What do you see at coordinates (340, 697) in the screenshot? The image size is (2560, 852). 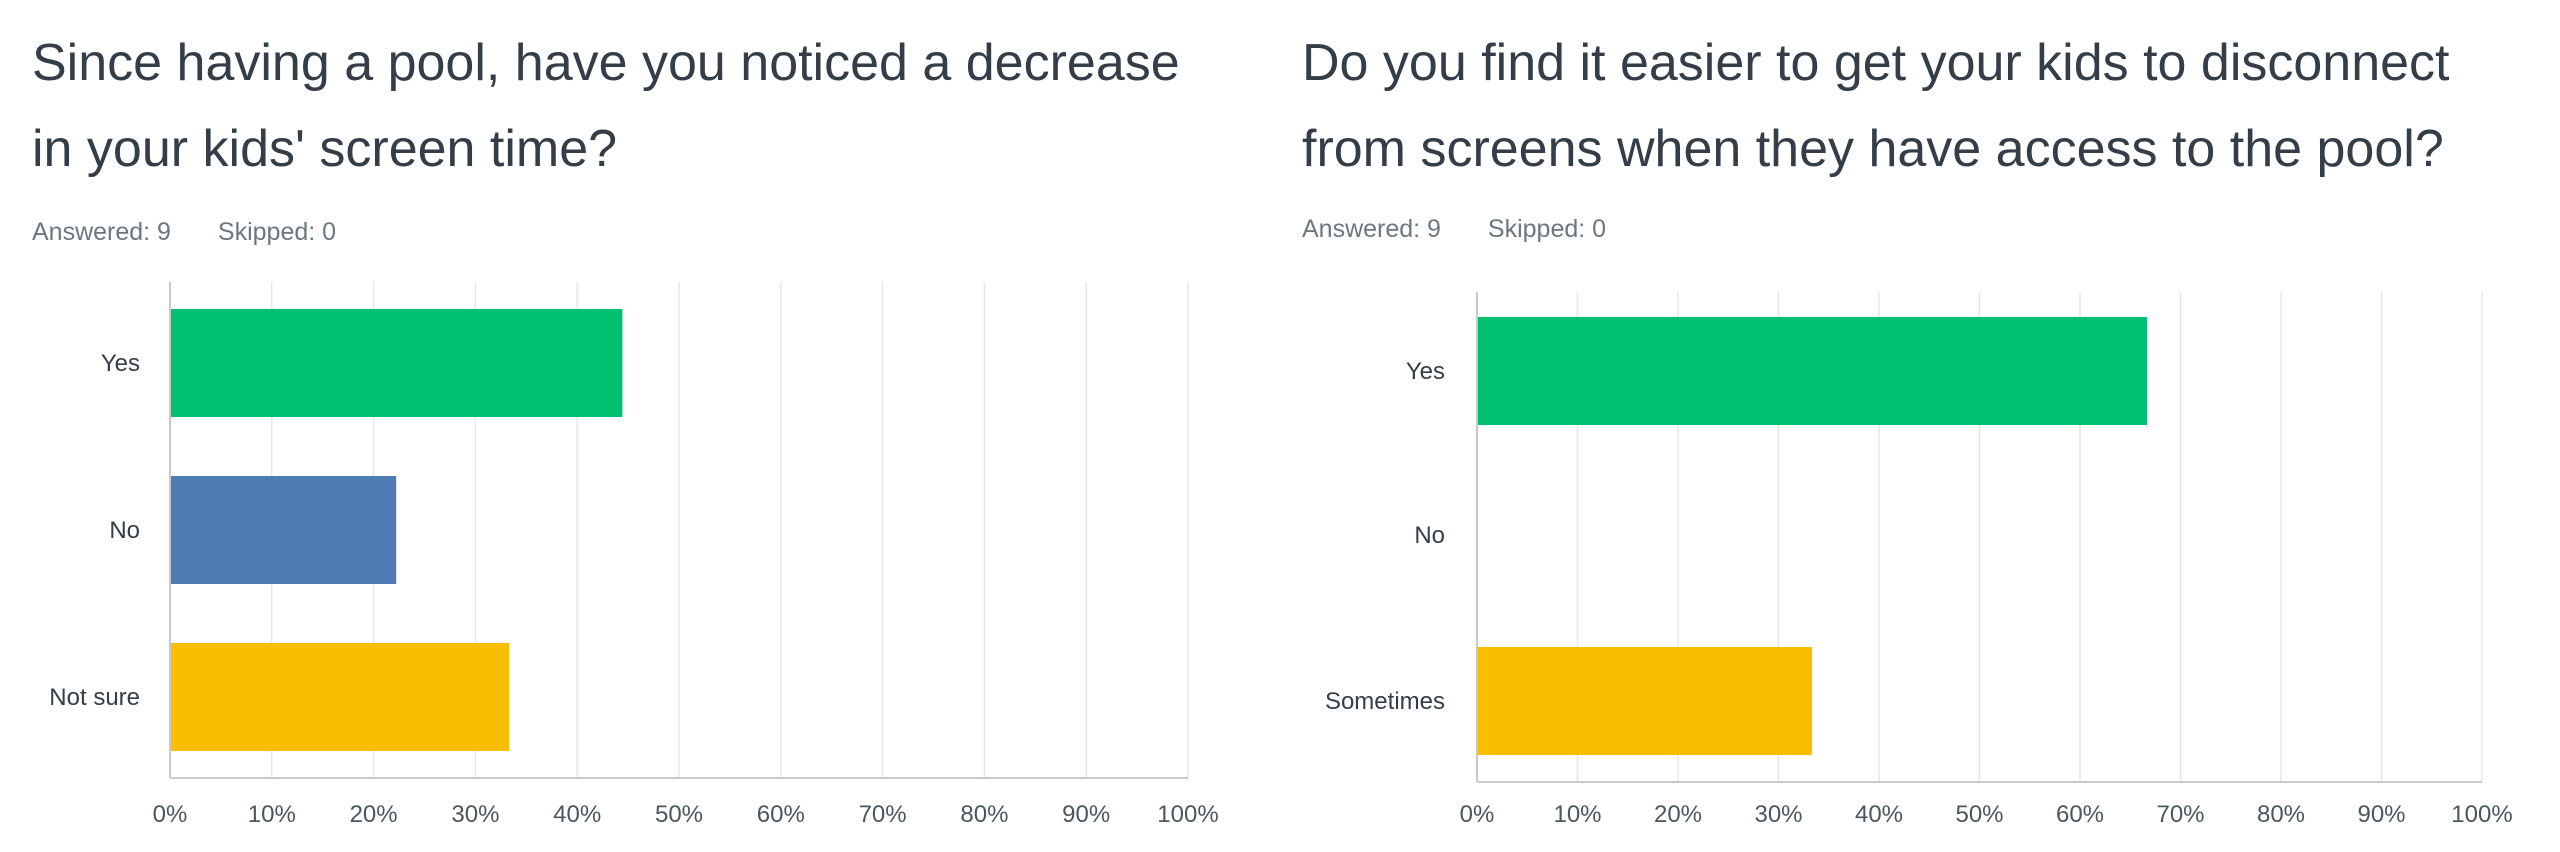 I see `bar-not-sure` at bounding box center [340, 697].